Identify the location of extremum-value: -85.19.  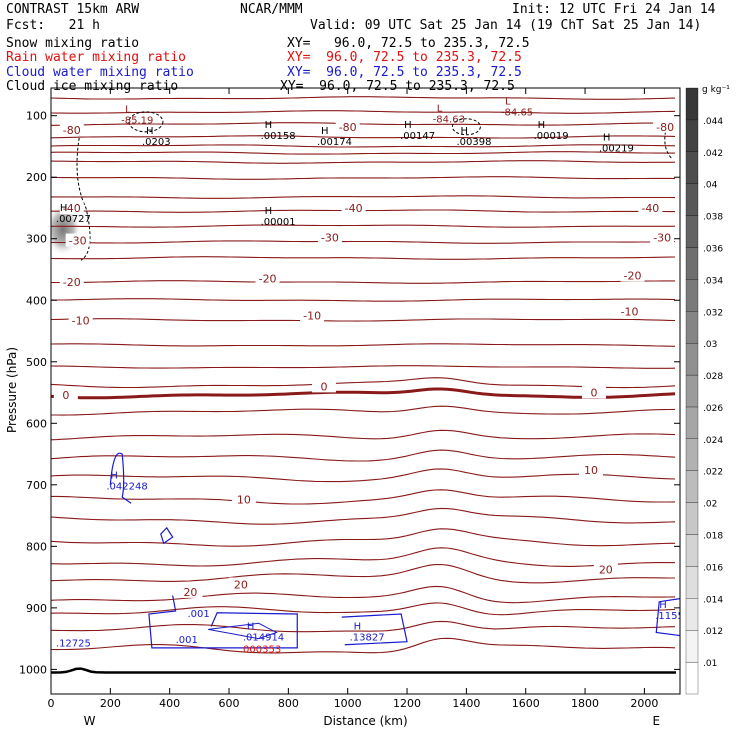
(137, 121).